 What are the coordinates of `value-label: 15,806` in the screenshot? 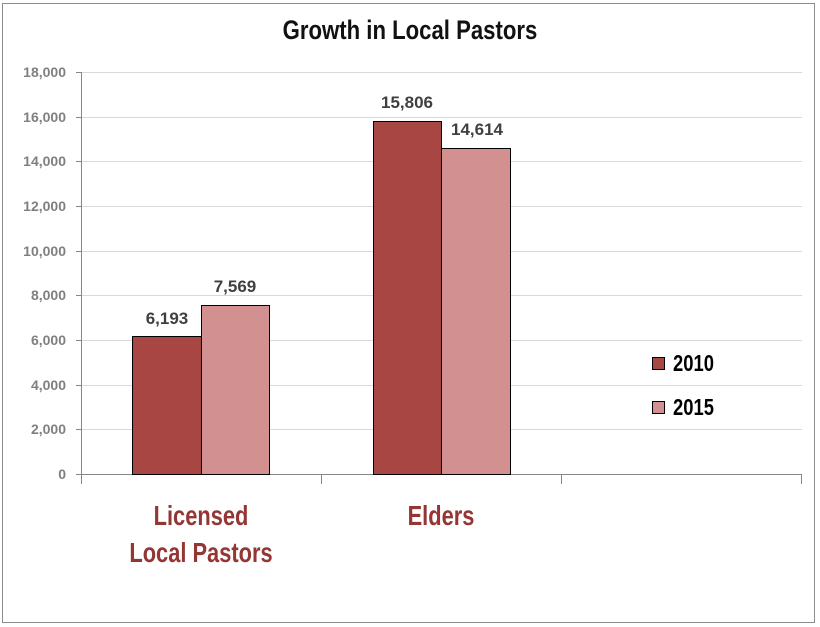 It's located at (407, 102).